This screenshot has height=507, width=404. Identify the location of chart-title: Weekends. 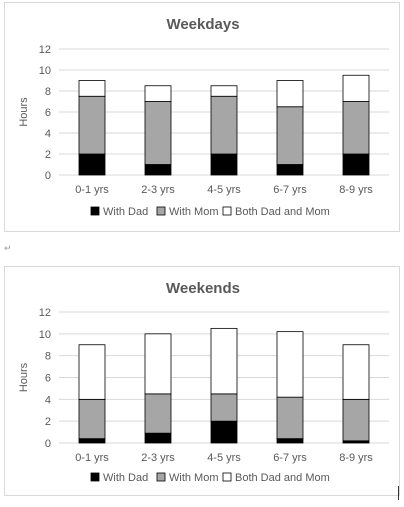
(203, 288).